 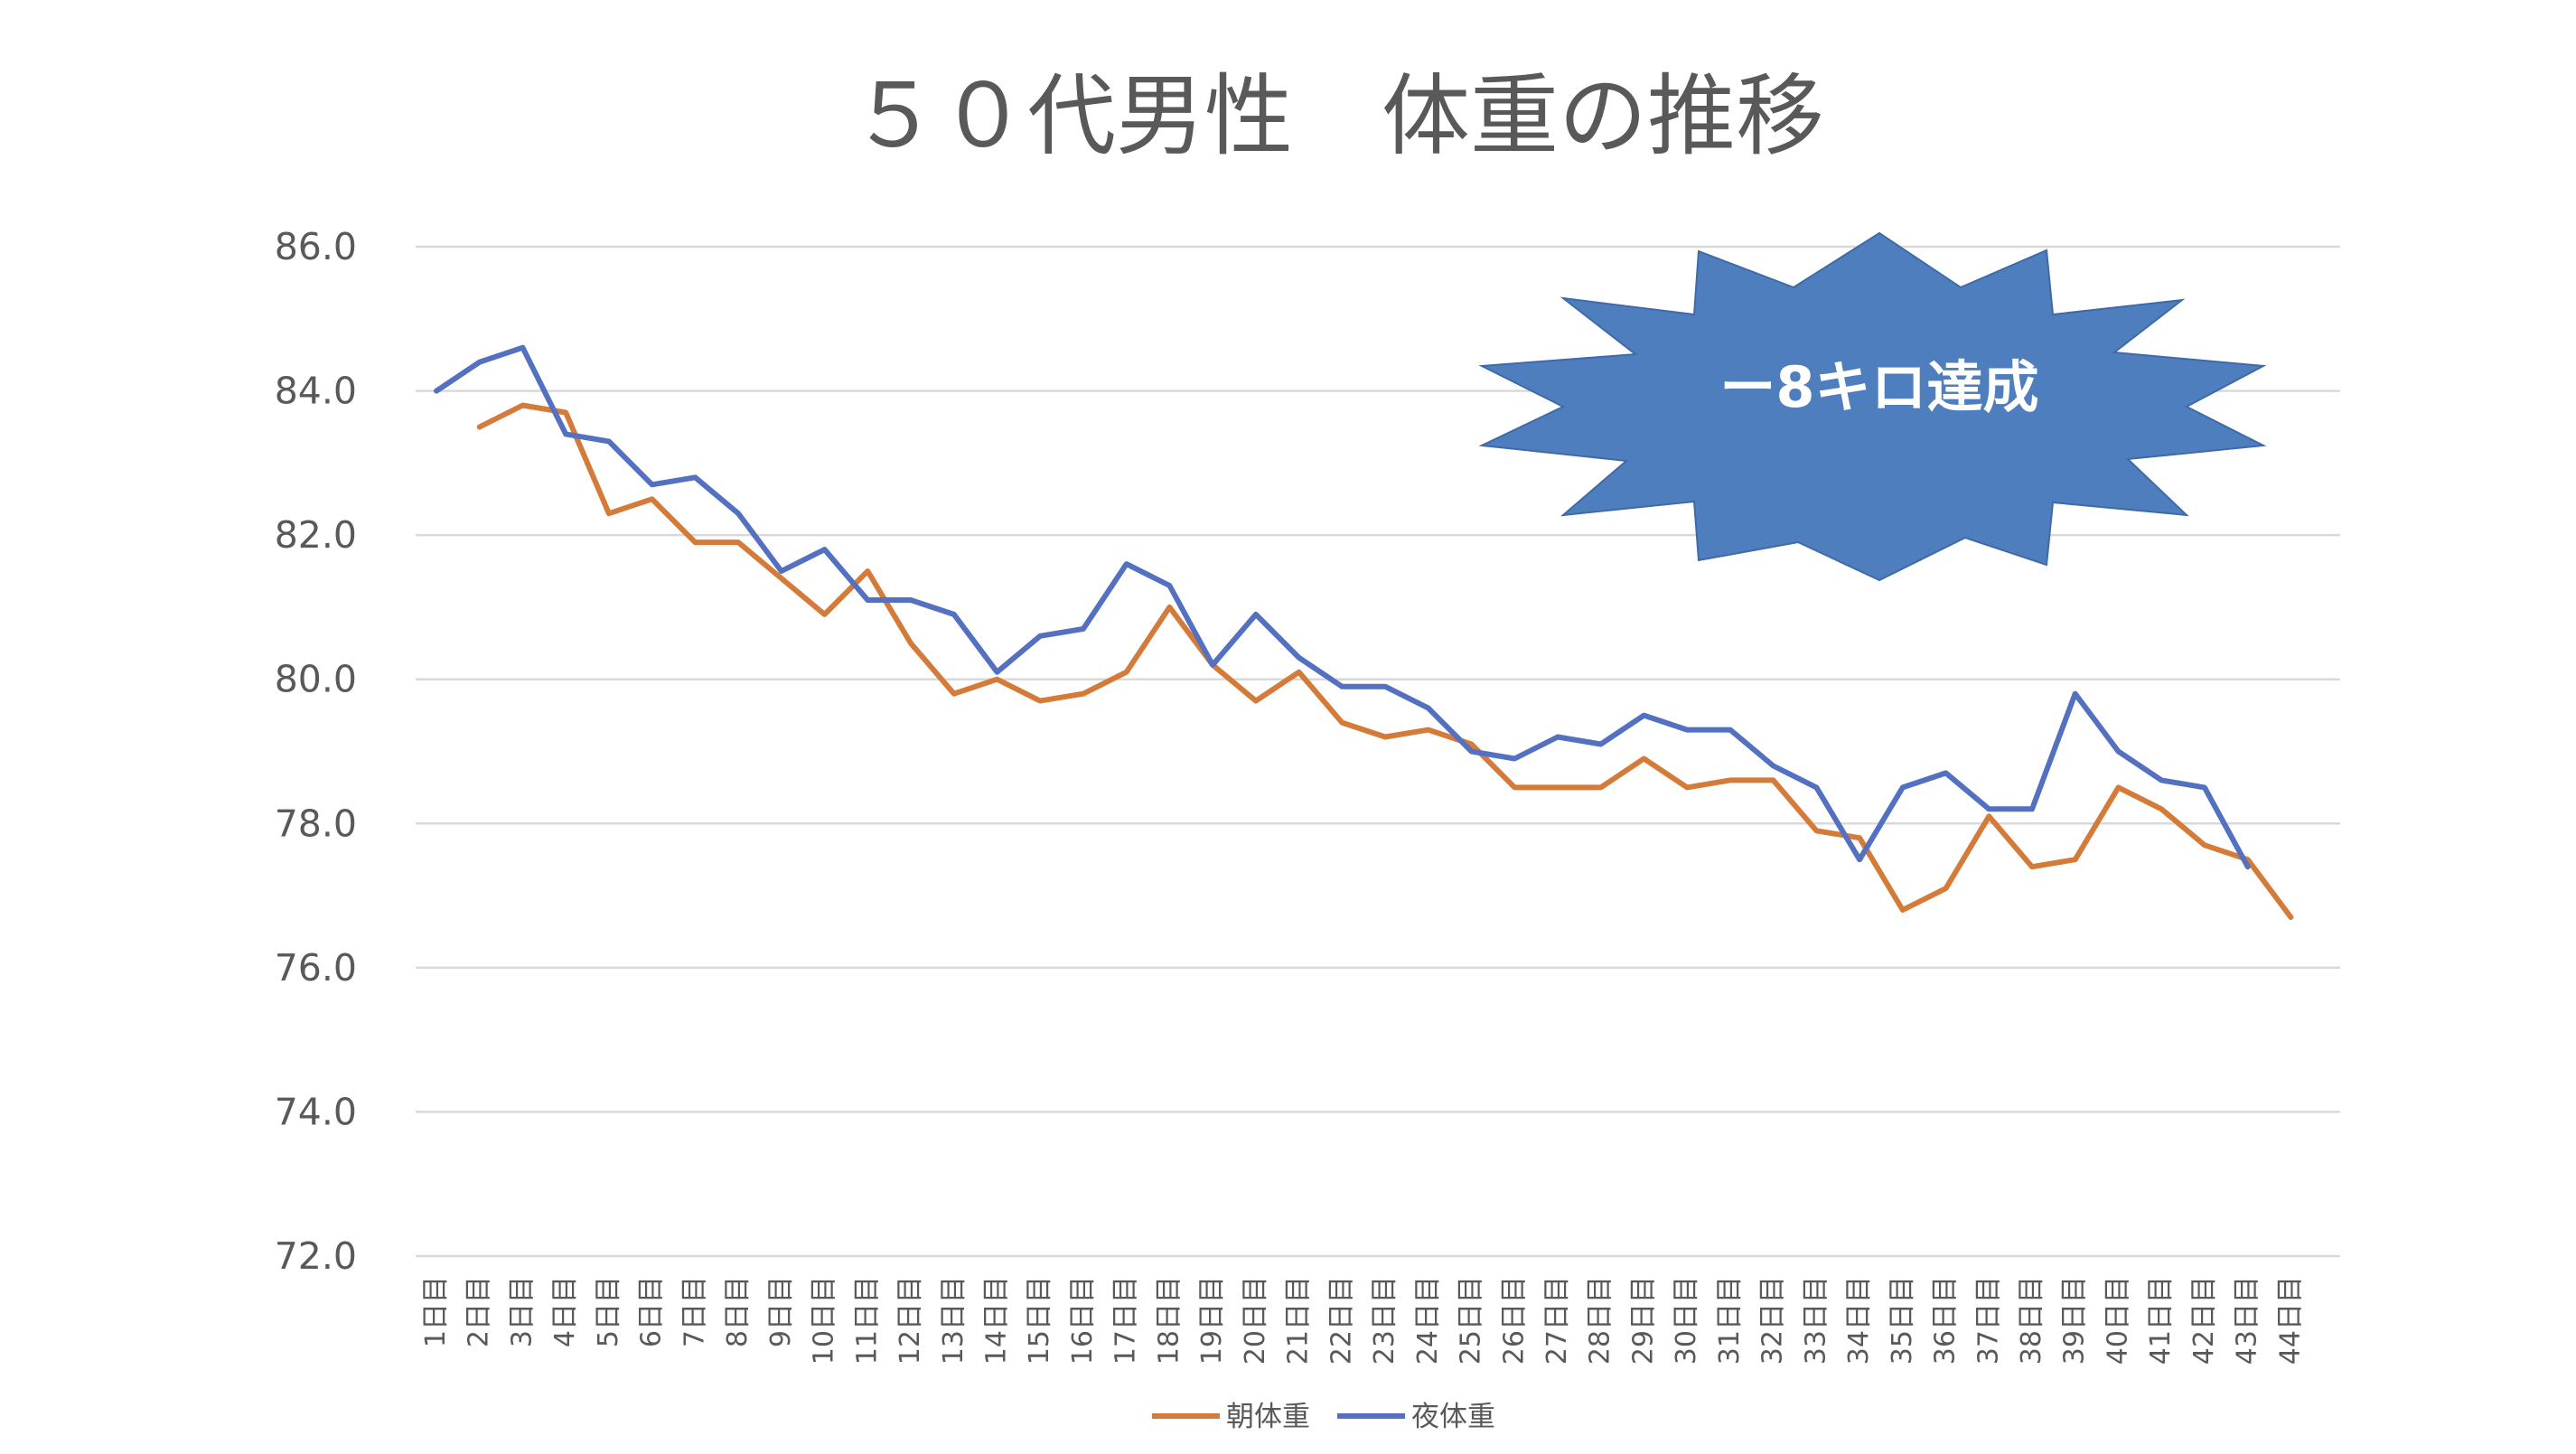 I want to click on y-axis: 72.0 74.0 76.0 78.0 80.0 82.0 84.0 86.0, so click(x=316, y=751).